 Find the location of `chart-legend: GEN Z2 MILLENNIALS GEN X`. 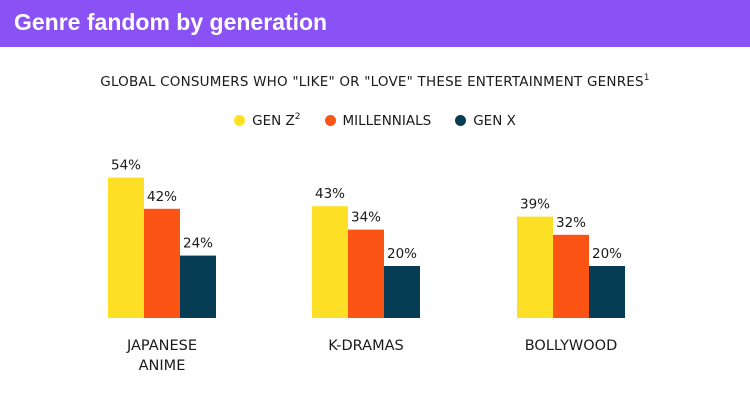

chart-legend: GEN Z2 MILLENNIALS GEN X is located at coordinates (375, 120).